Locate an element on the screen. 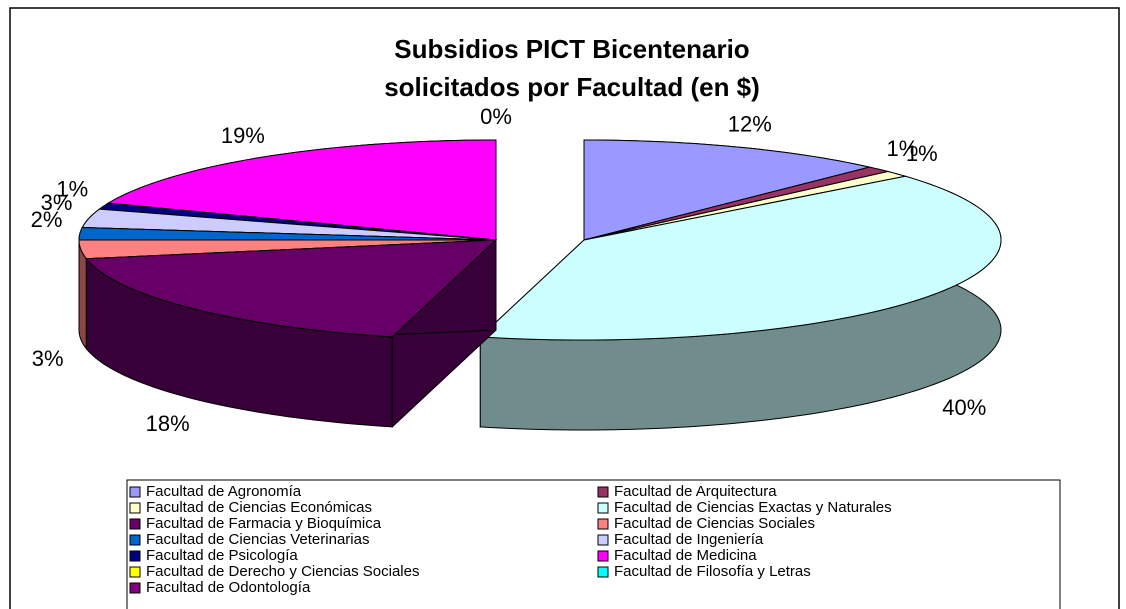 This screenshot has width=1126, height=609. data-label: 2% is located at coordinates (47, 219).